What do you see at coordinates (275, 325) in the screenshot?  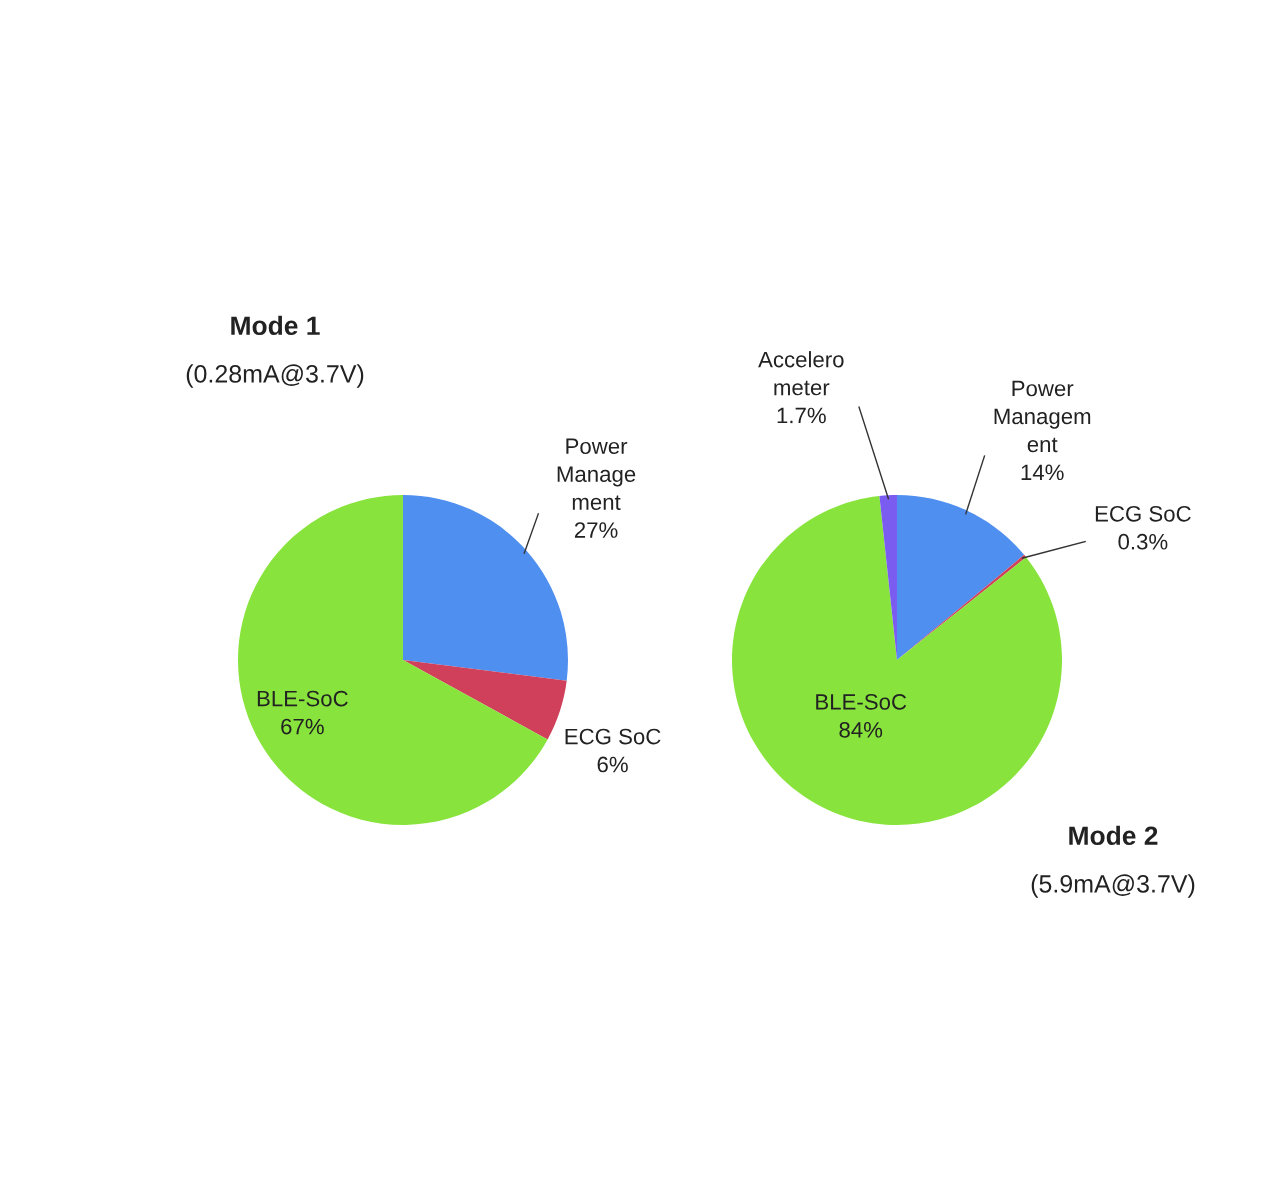 I see `chart-title: Mode 1` at bounding box center [275, 325].